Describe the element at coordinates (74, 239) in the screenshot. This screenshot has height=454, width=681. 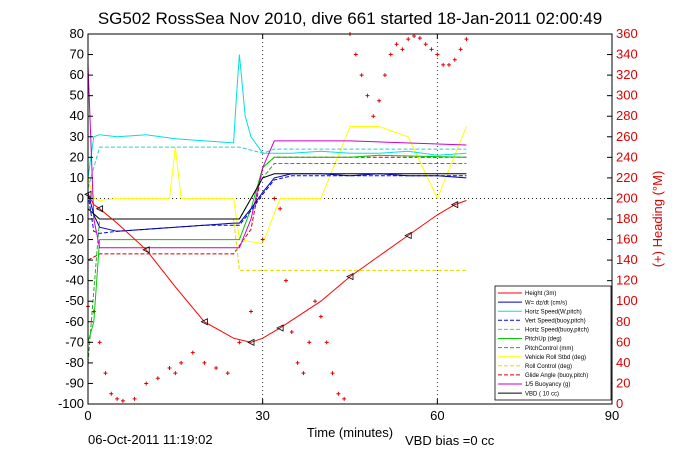
I see `left-tick-label: -20` at that location.